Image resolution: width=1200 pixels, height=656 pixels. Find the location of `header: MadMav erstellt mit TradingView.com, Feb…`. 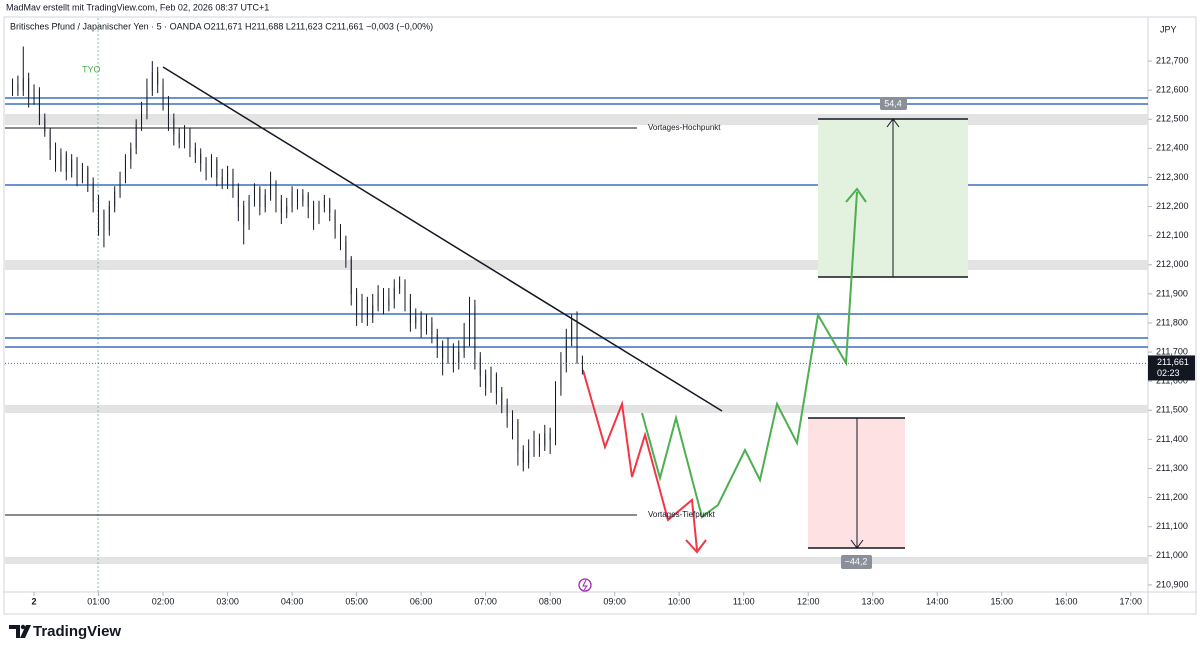

header: MadMav erstellt mit TradingView.com, Feb… is located at coordinates (137, 7).